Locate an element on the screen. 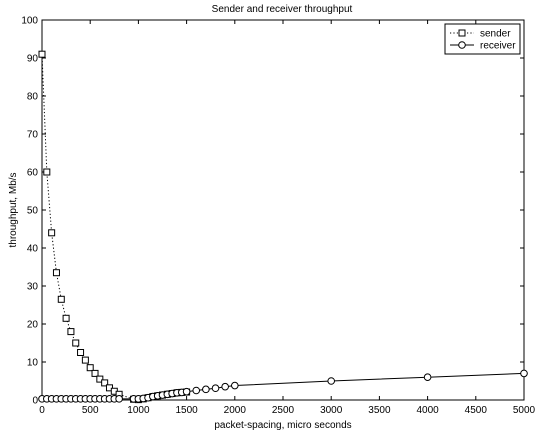 This screenshot has width=540, height=440. y-tick-label: 100 is located at coordinates (29, 21).